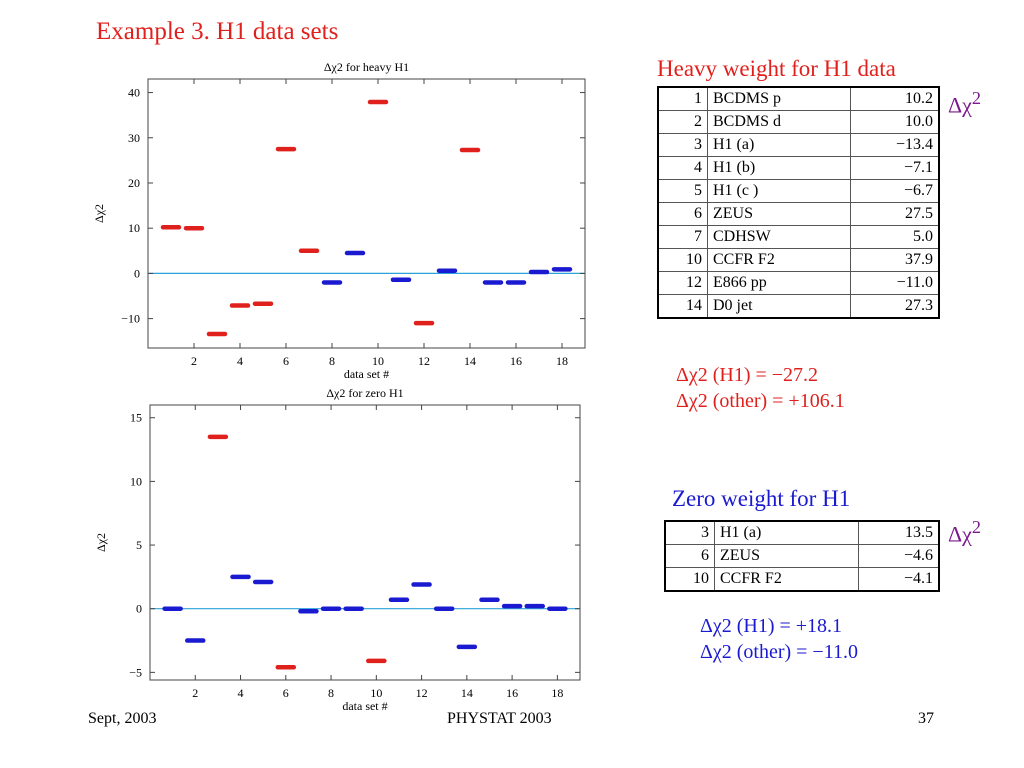  Describe the element at coordinates (747, 375) in the screenshot. I see `heavy-result-h1: Δχ2 (H1) = −27.2` at that location.